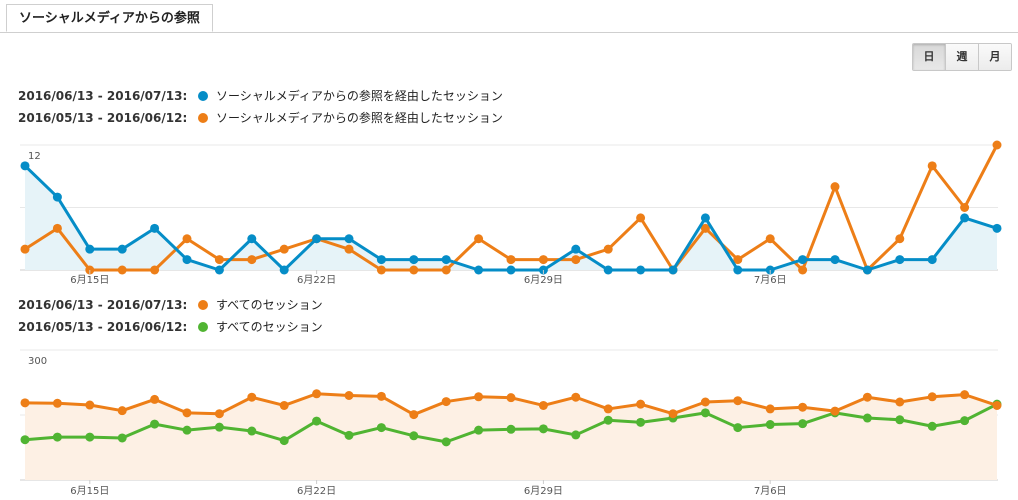 This screenshot has height=500, width=1018. Describe the element at coordinates (269, 305) in the screenshot. I see `legend-series-name: すべてのセッション` at that location.